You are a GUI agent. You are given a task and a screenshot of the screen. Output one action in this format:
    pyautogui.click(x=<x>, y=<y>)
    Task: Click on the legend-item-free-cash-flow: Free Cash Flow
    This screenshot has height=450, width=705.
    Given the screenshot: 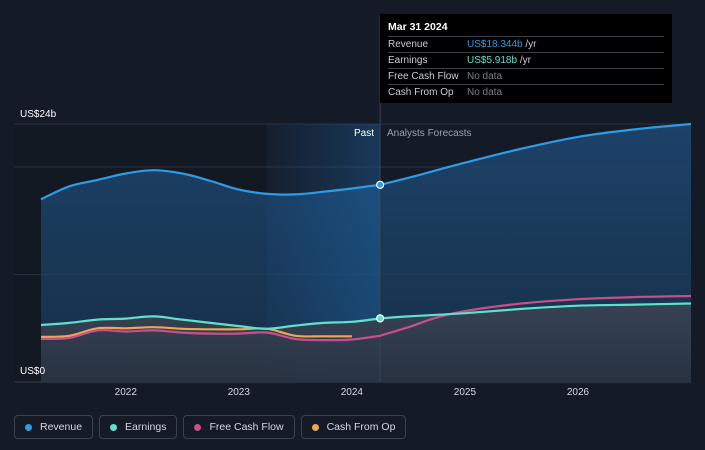 What is the action you would take?
    pyautogui.click(x=239, y=427)
    